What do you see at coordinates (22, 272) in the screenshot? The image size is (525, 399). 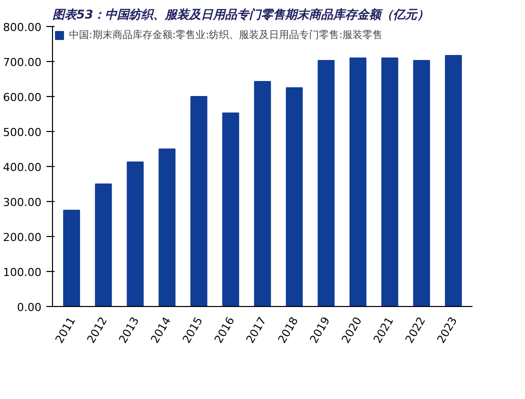 I see `y-tick-label: 100.00` at bounding box center [22, 272].